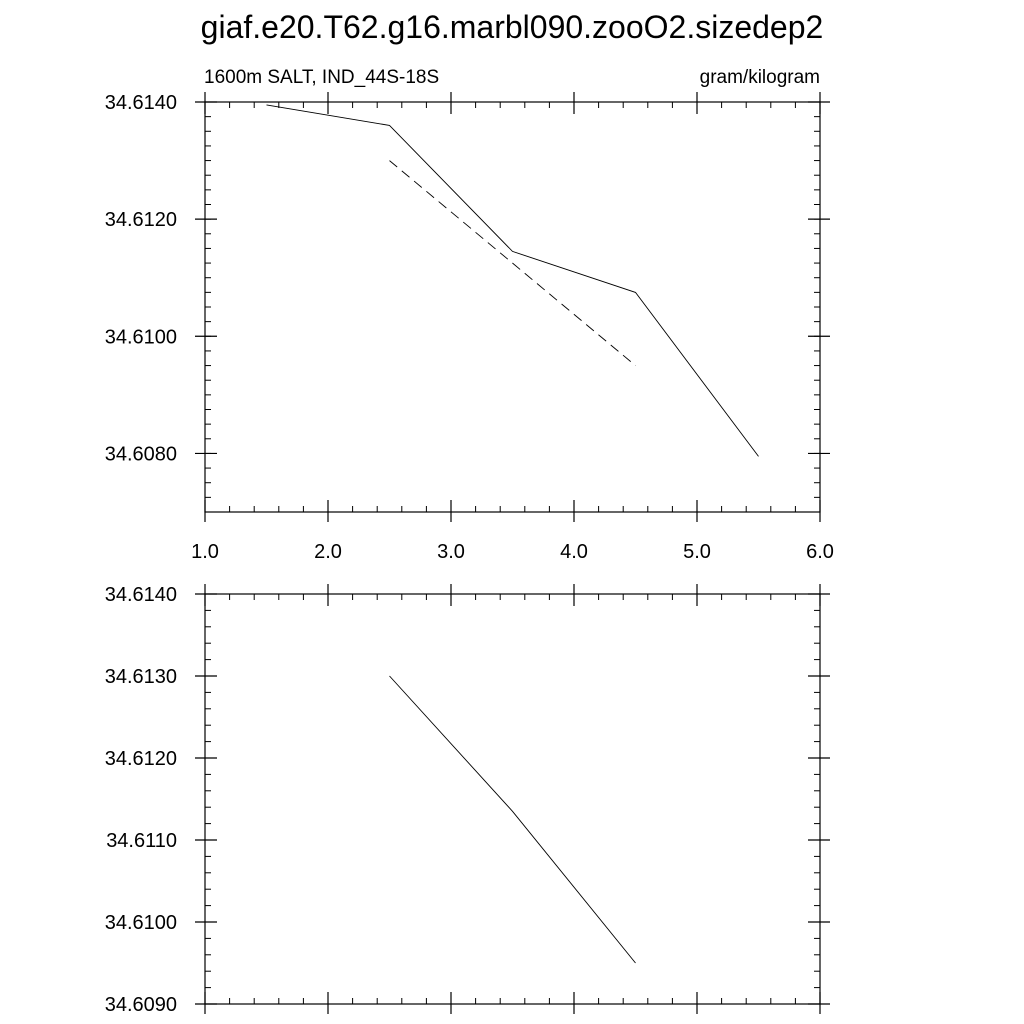 Image resolution: width=1024 pixels, height=1024 pixels. What do you see at coordinates (760, 77) in the screenshot?
I see `panel-top-units-label: gram/kilogram` at bounding box center [760, 77].